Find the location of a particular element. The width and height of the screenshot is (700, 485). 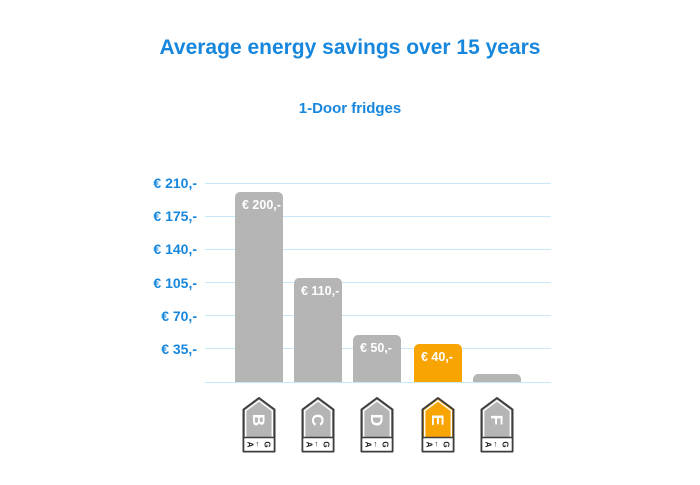

energy-label-F: F A ← G is located at coordinates (497, 425).